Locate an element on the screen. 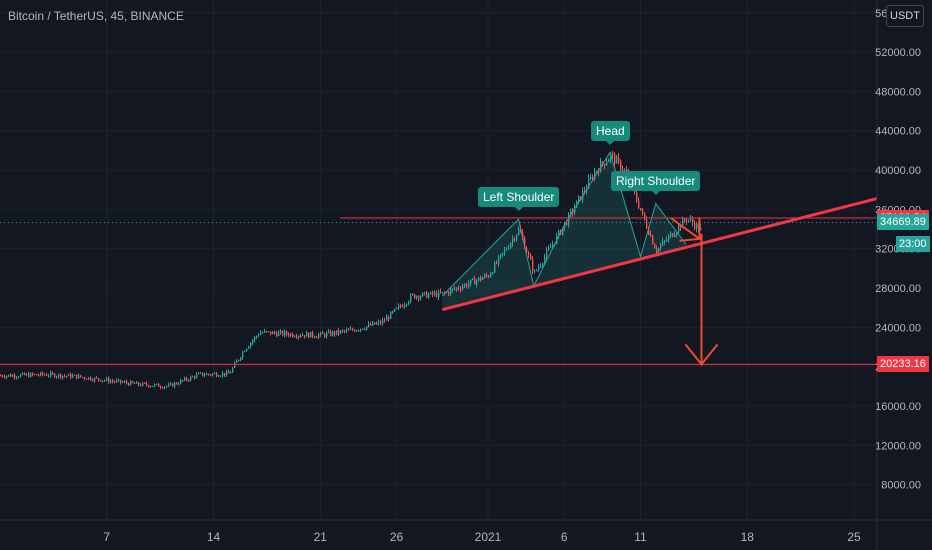 The image size is (932, 550). support-trendline is located at coordinates (659, 254).